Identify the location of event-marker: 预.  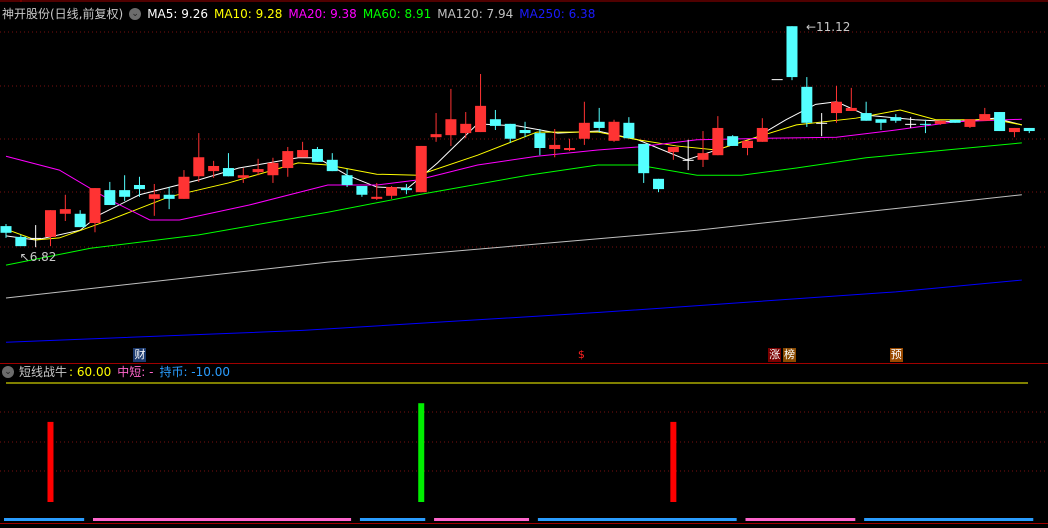
(896, 355).